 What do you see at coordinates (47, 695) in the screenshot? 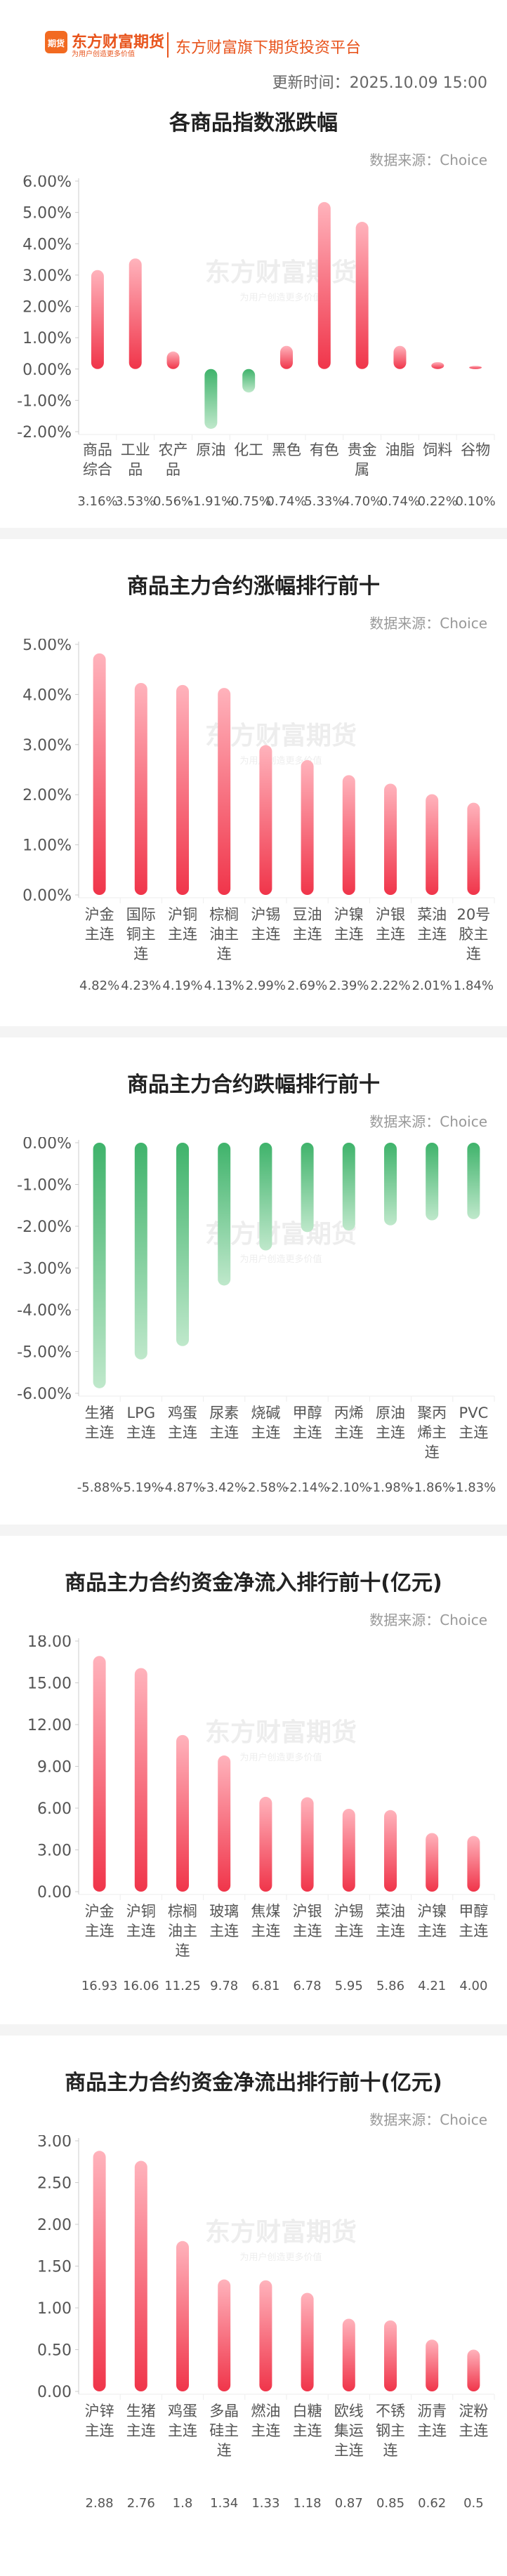
I see `y-tick-label: 4.00%` at bounding box center [47, 695].